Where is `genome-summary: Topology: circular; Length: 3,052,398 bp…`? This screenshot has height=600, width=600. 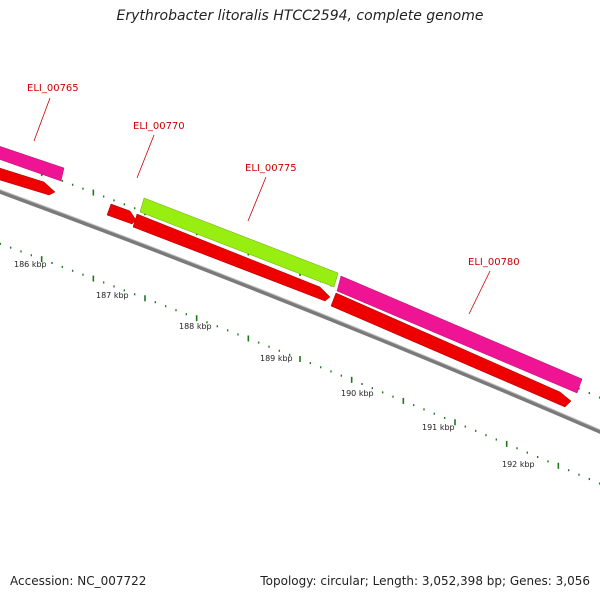
genome-summary: Topology: circular; Length: 3,052,398 bp… is located at coordinates (425, 581).